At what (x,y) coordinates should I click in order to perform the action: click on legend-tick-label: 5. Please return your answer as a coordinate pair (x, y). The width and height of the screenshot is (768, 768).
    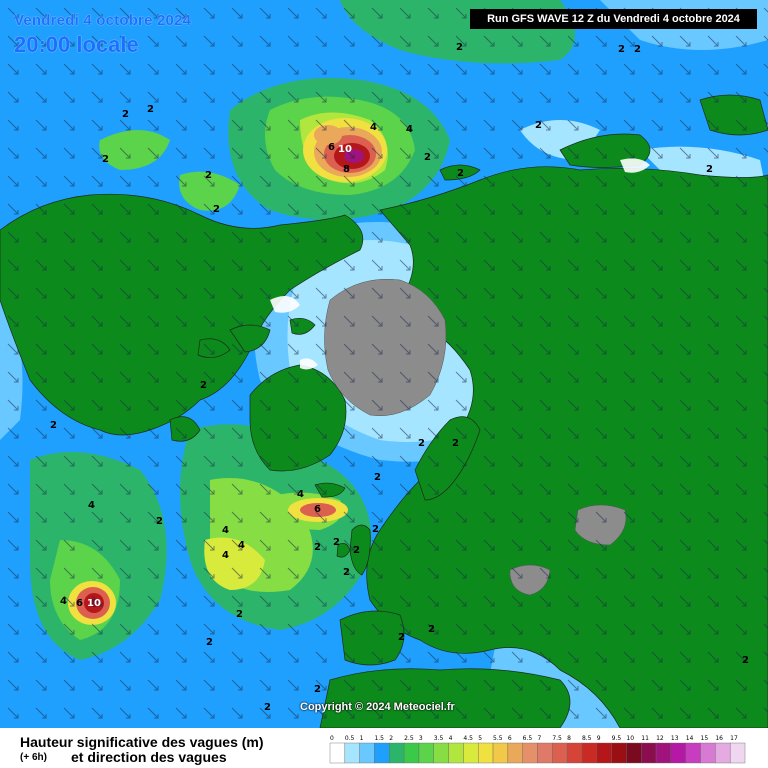
    Looking at the image, I should click on (480, 738).